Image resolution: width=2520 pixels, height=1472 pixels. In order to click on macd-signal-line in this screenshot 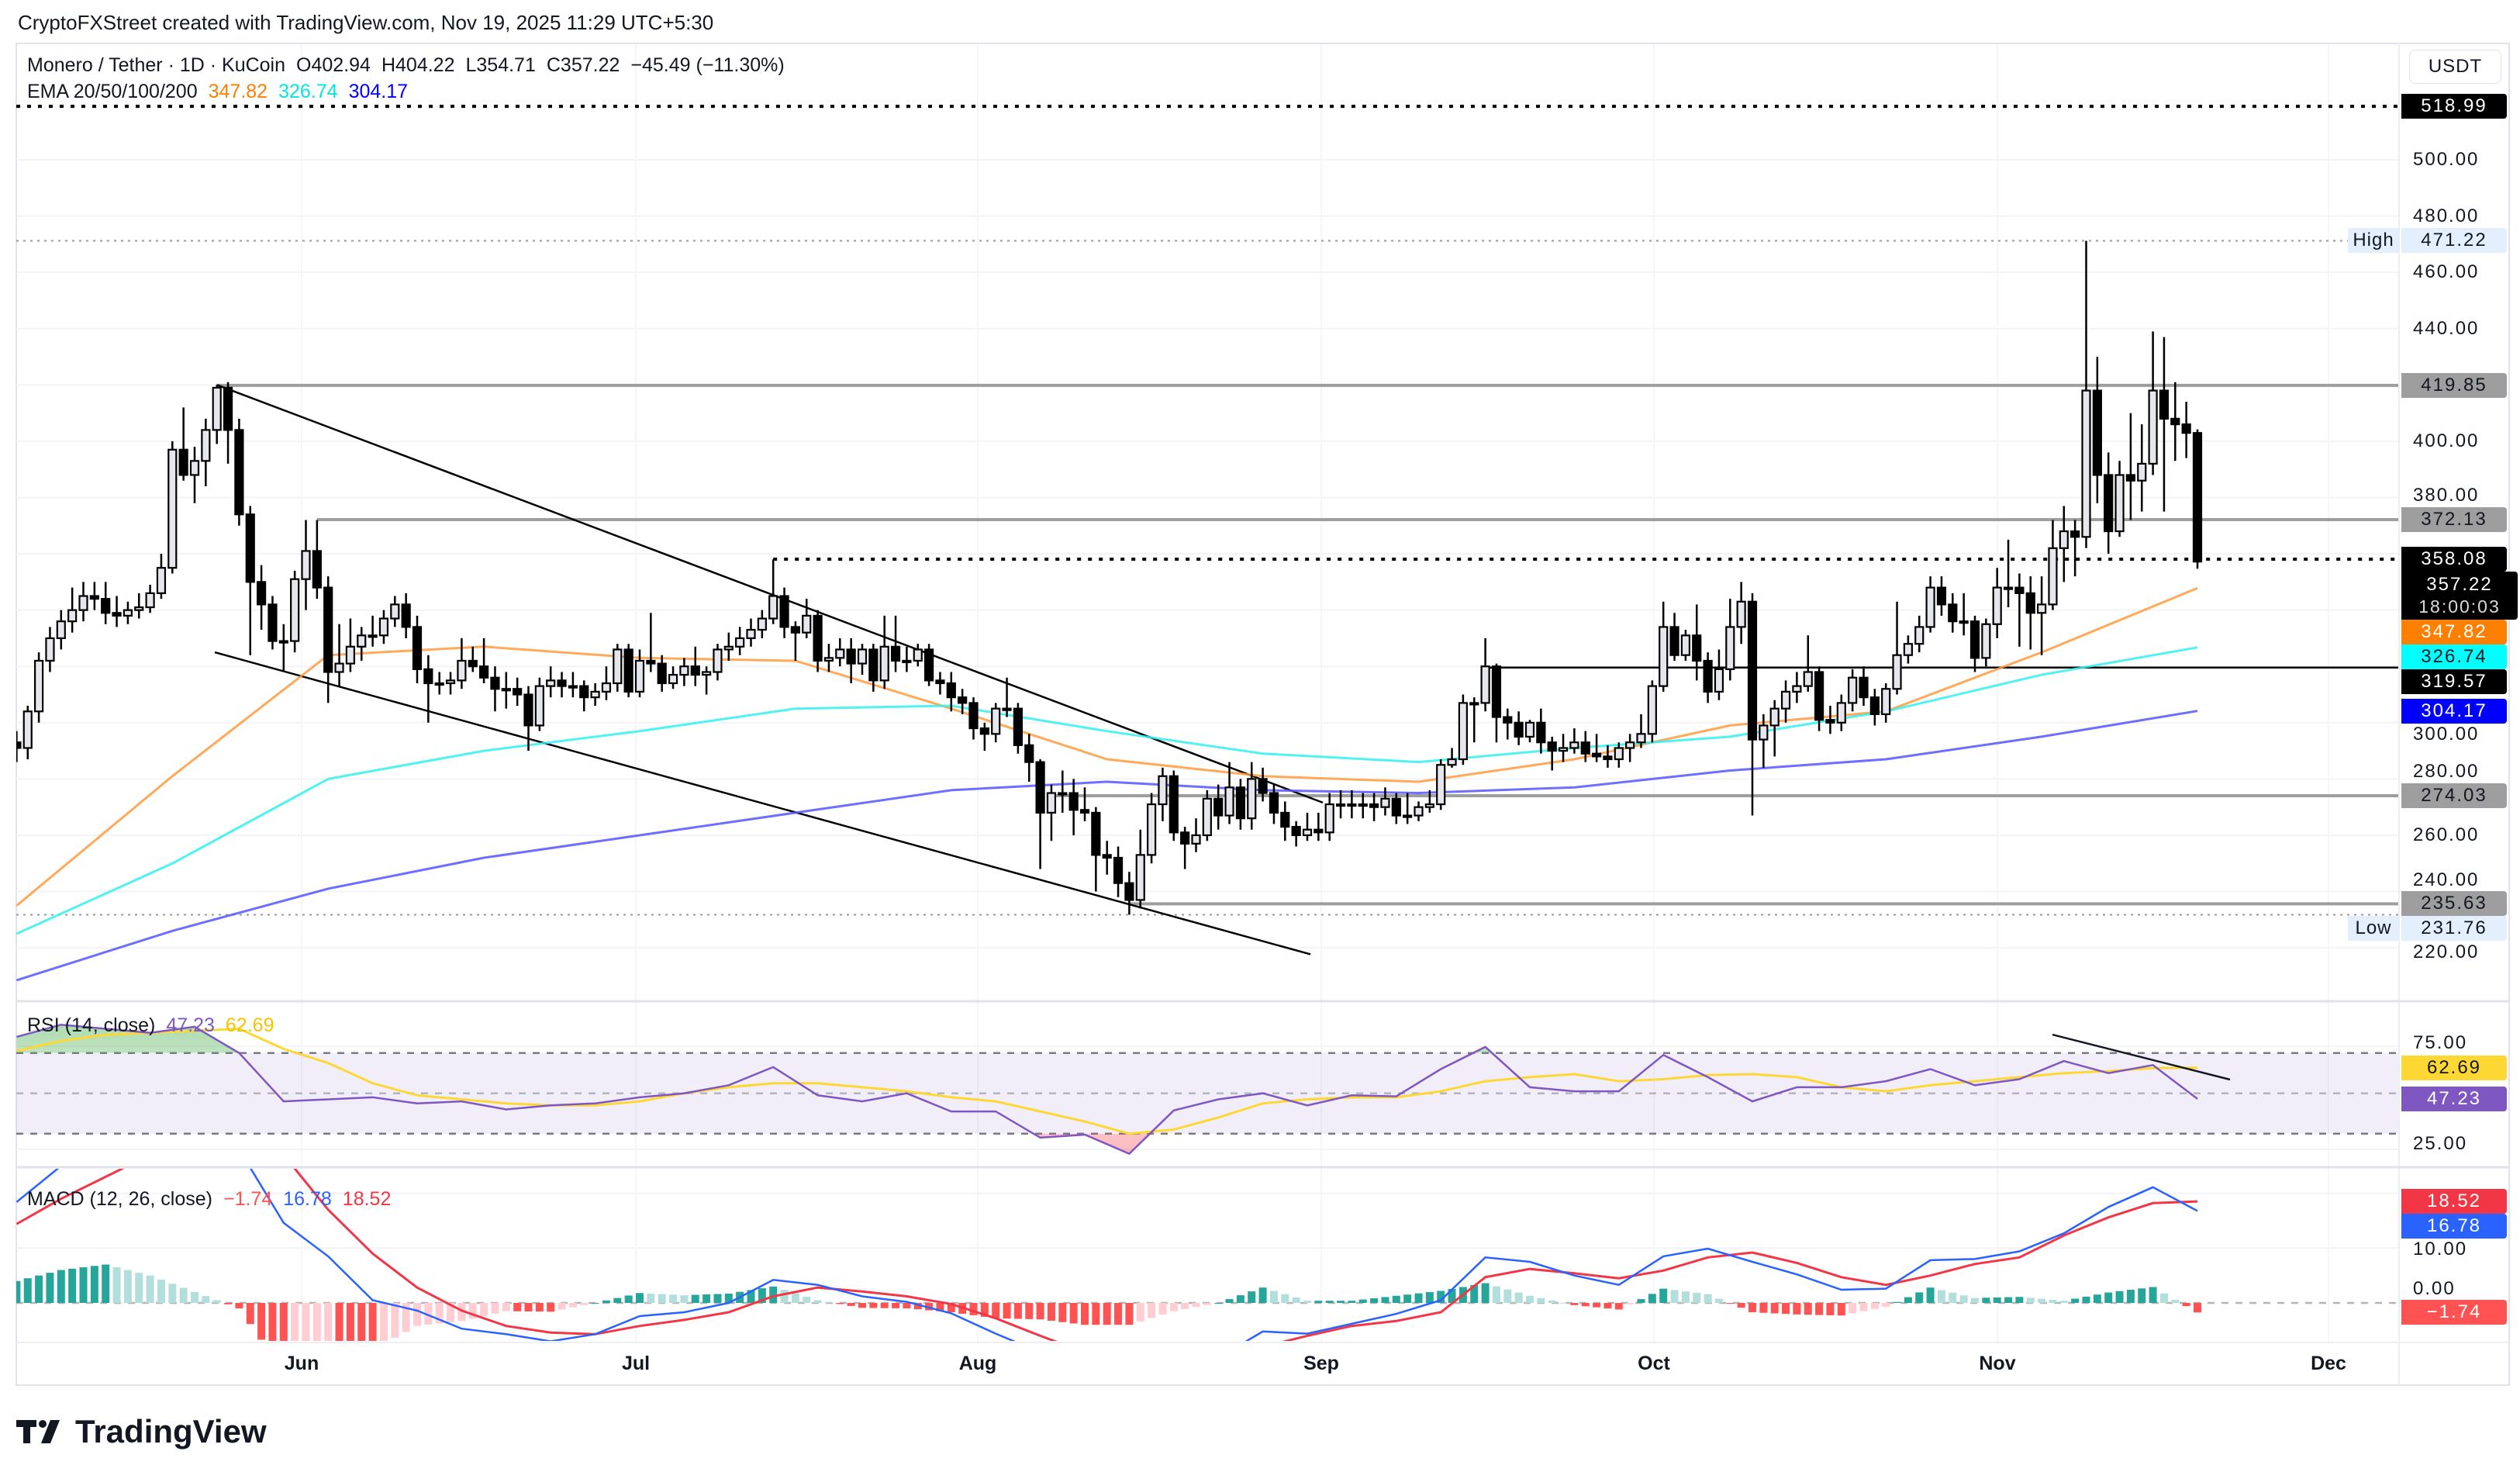, I will do `click(1107, 1255)`.